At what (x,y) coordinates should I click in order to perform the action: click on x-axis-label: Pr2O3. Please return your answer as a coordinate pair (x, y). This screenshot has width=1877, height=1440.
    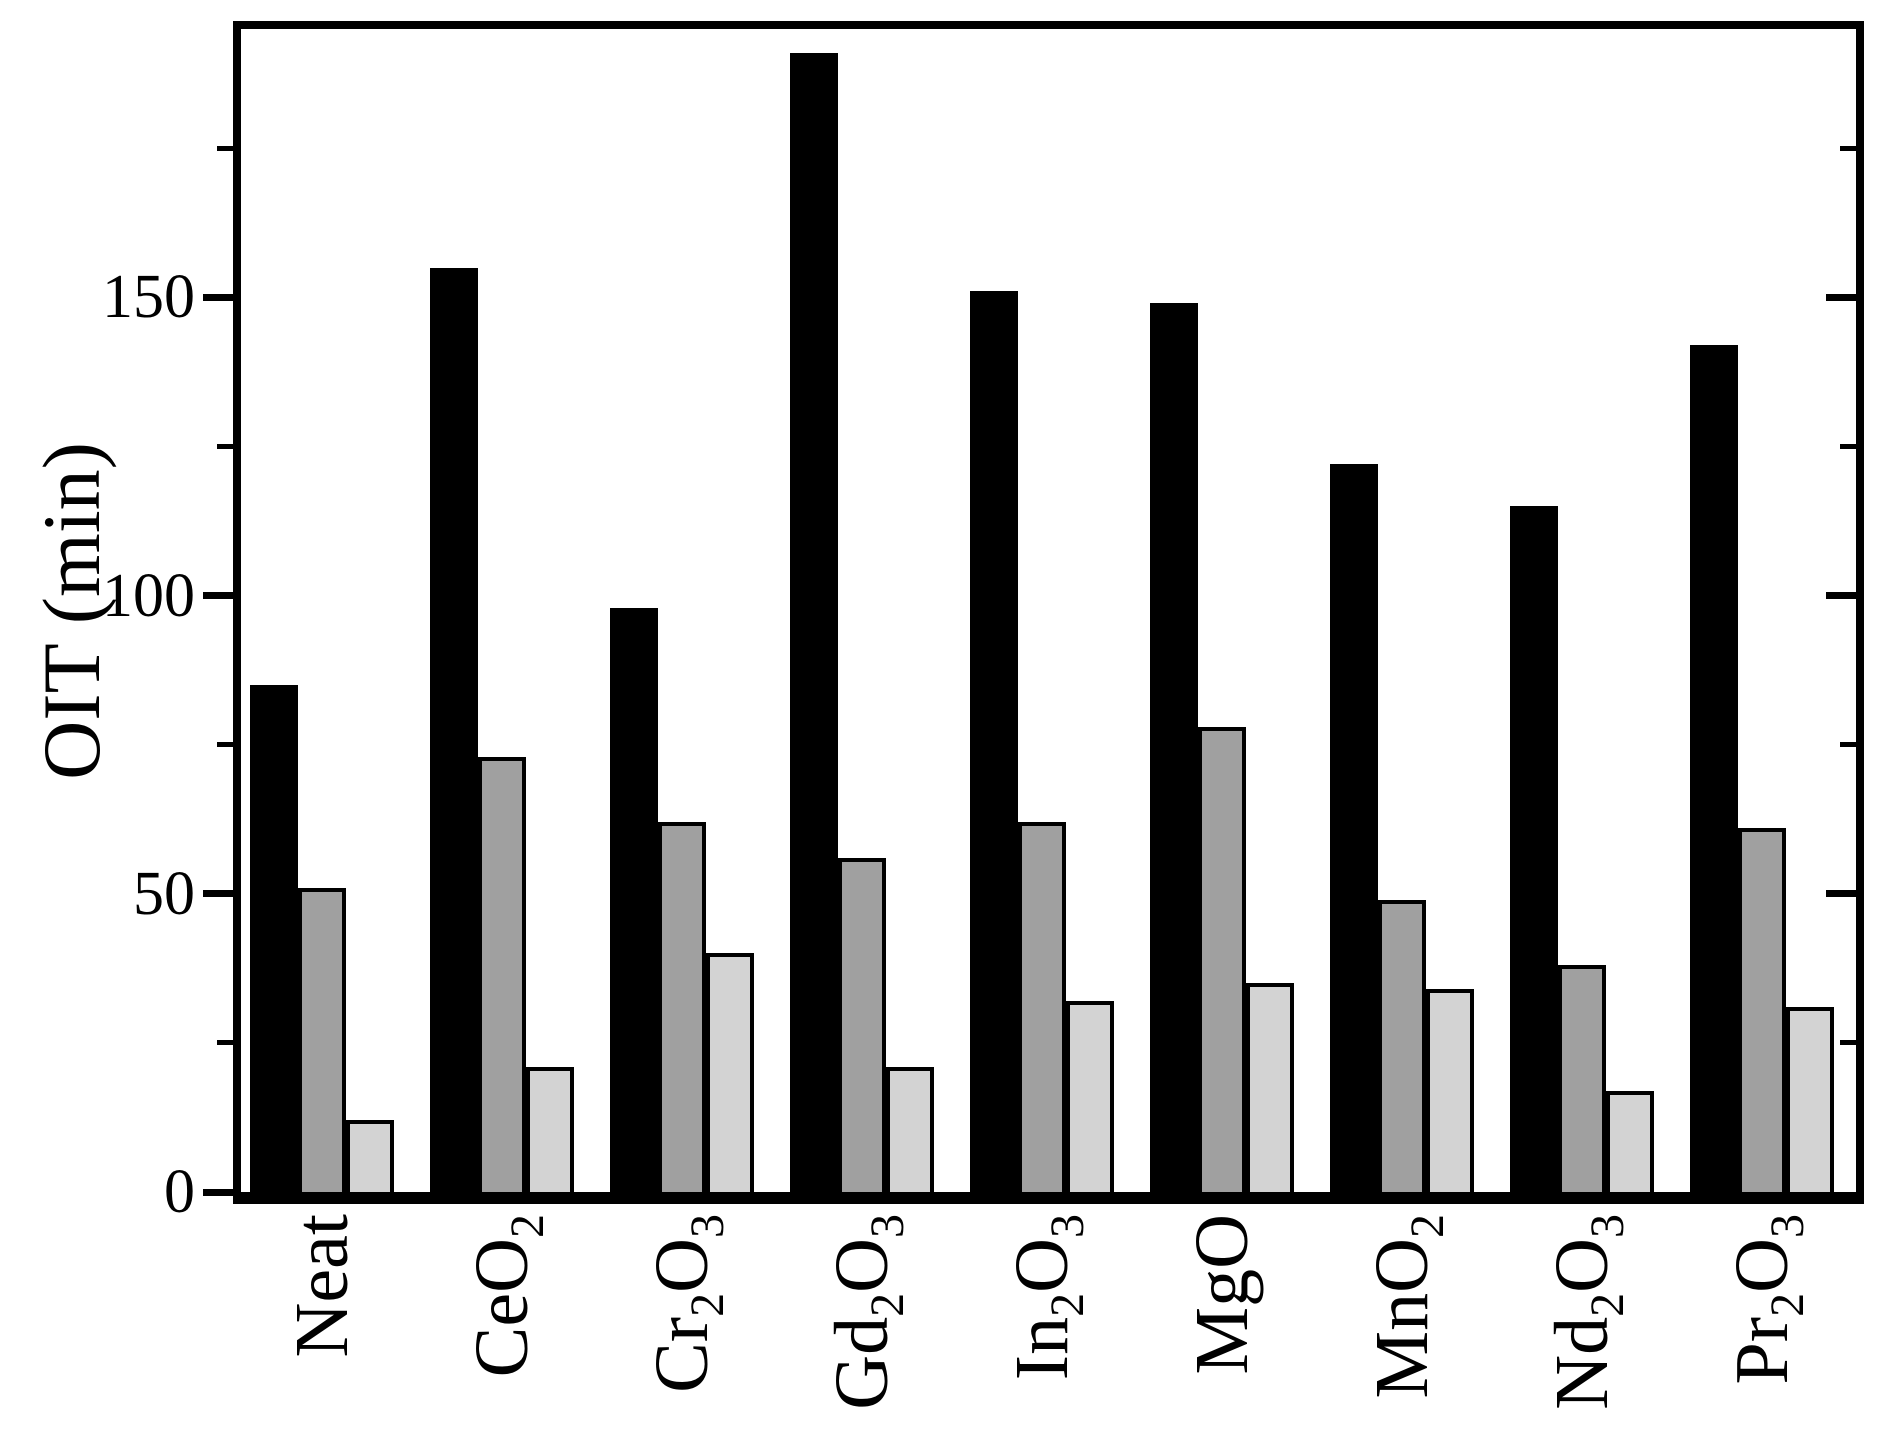
    Looking at the image, I should click on (1767, 1299).